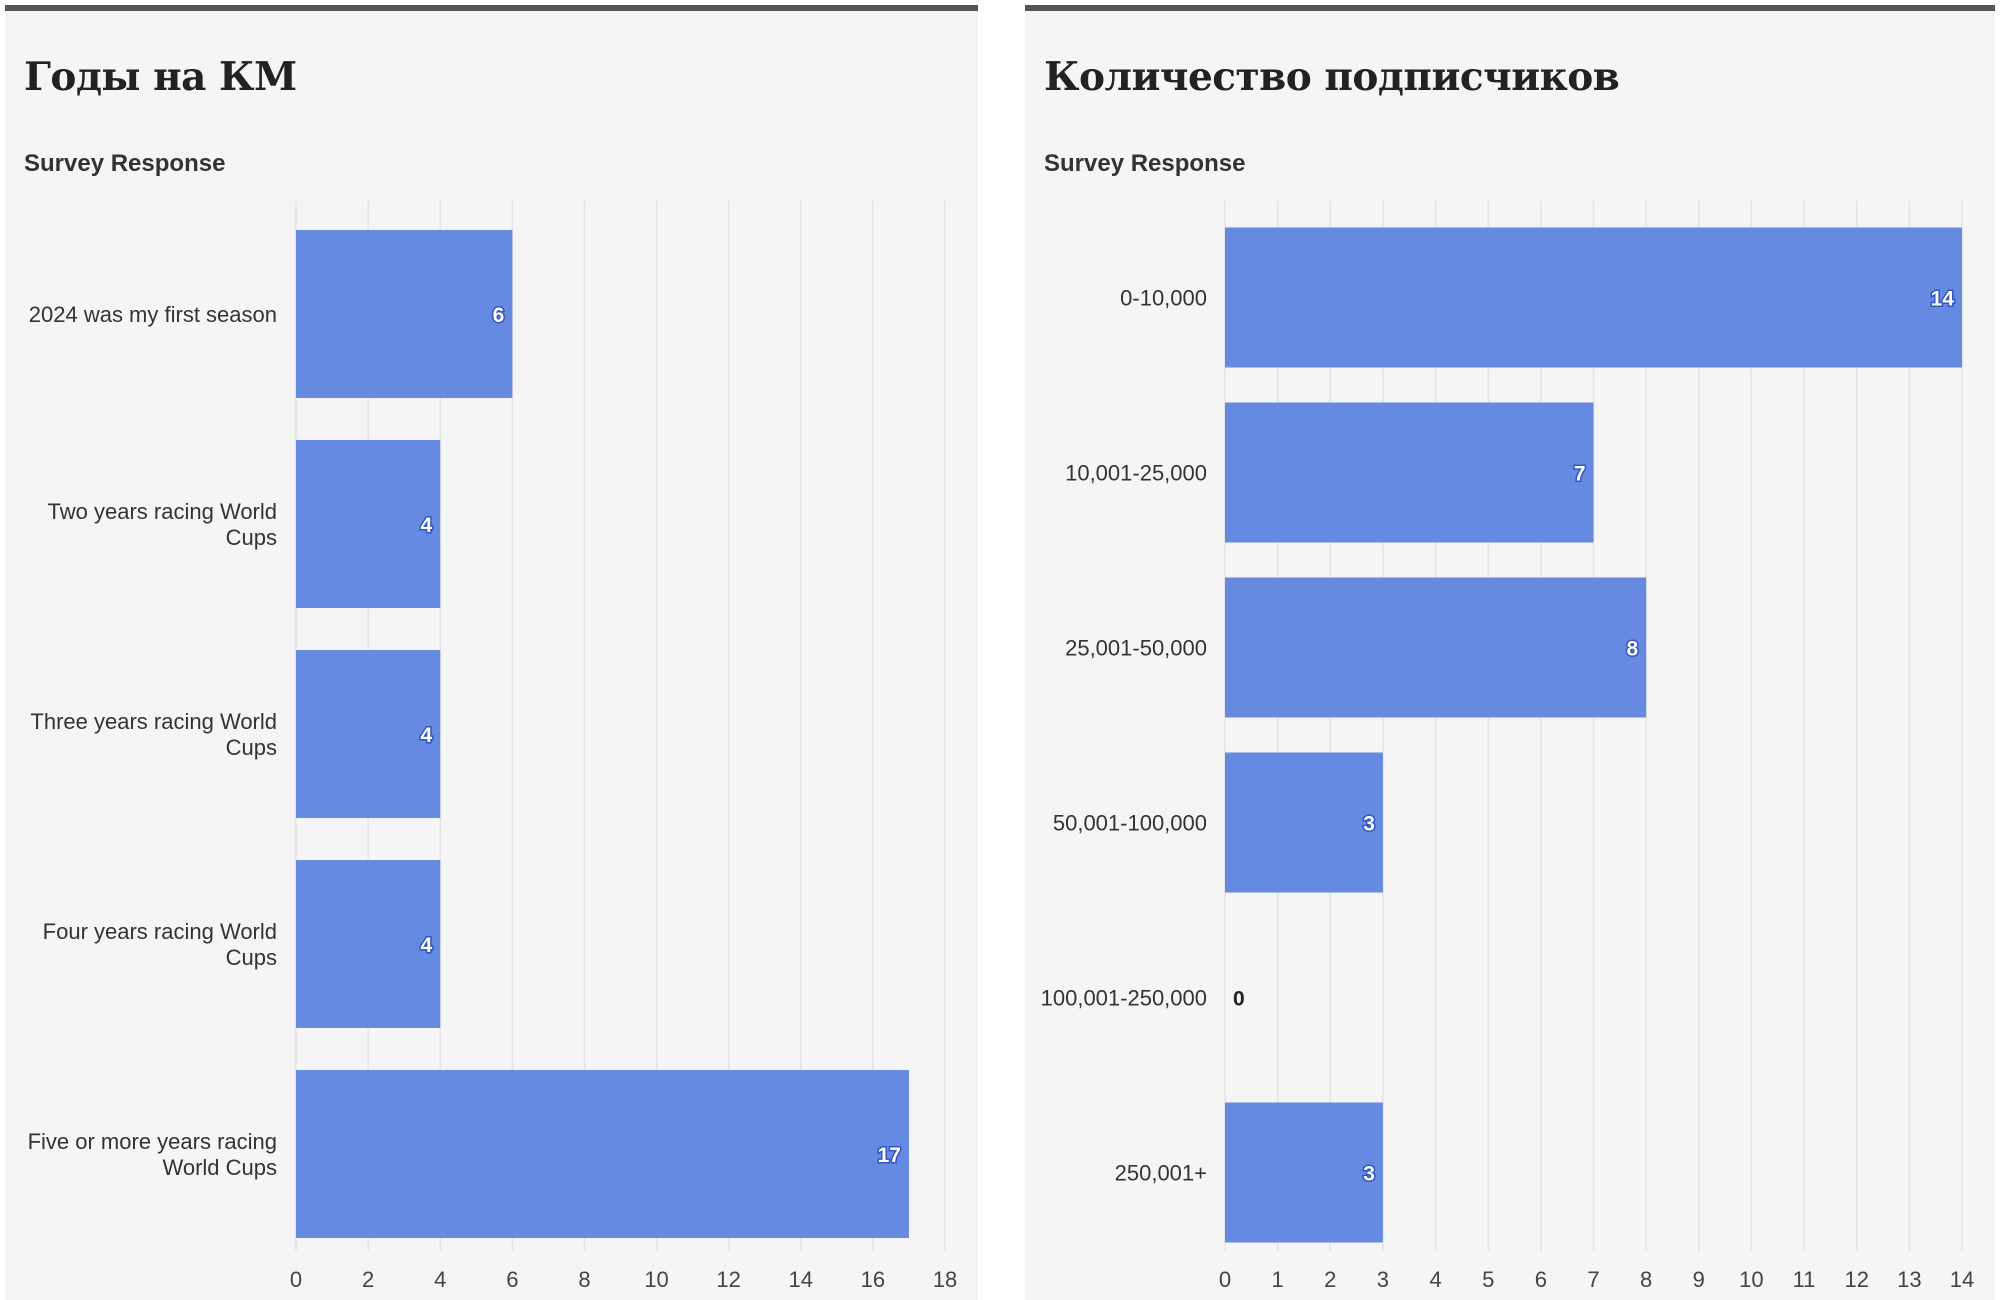 This screenshot has width=2000, height=1300. What do you see at coordinates (152, 1154) in the screenshot?
I see `category-label: Five or more years racing World Cups` at bounding box center [152, 1154].